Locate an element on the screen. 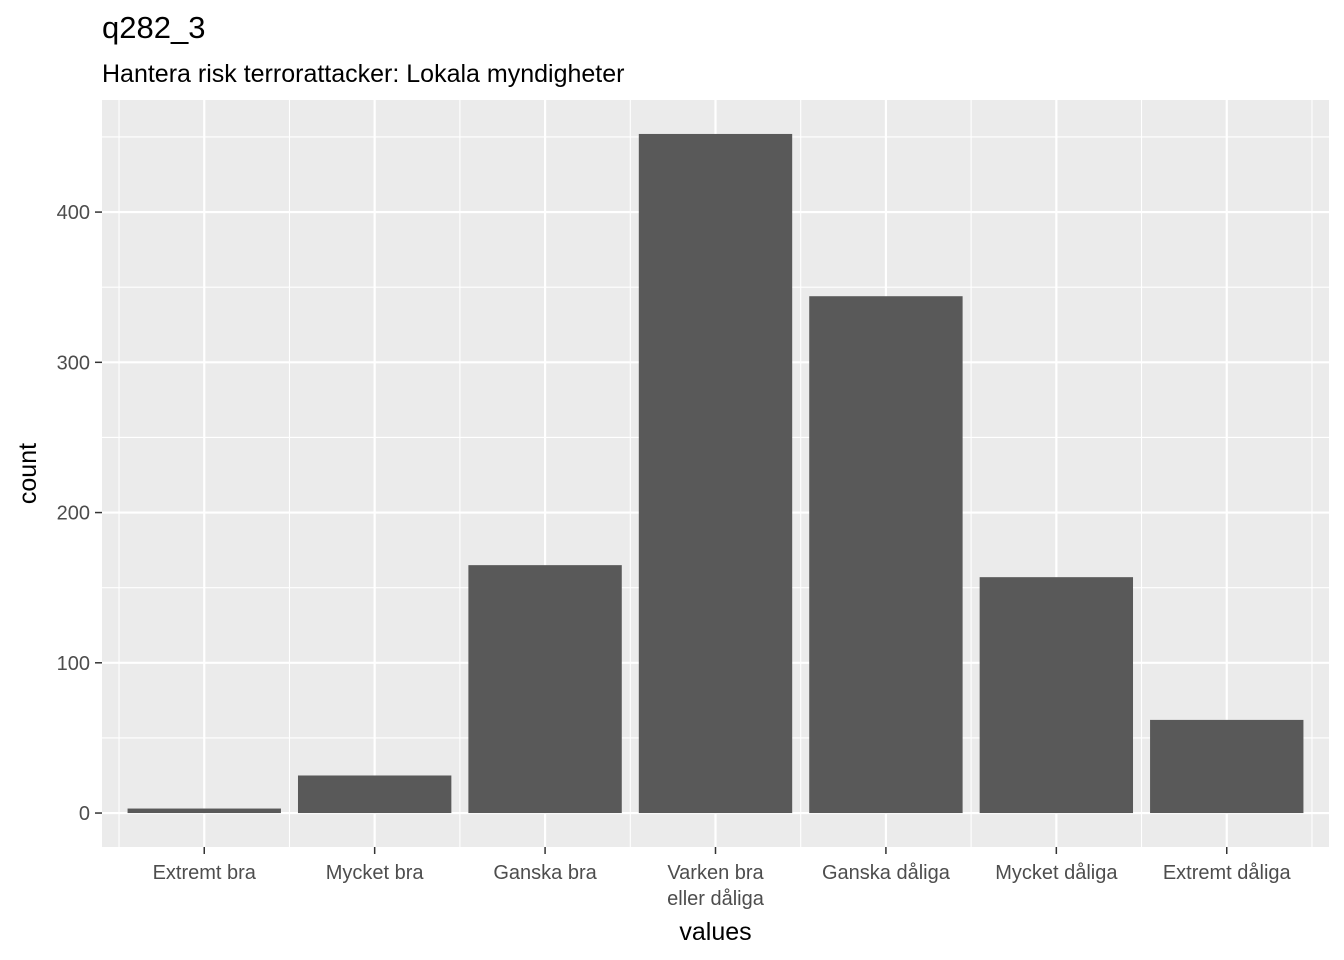 This screenshot has width=1344, height=960. x-tick-label: Ganska dåliga is located at coordinates (886, 873).